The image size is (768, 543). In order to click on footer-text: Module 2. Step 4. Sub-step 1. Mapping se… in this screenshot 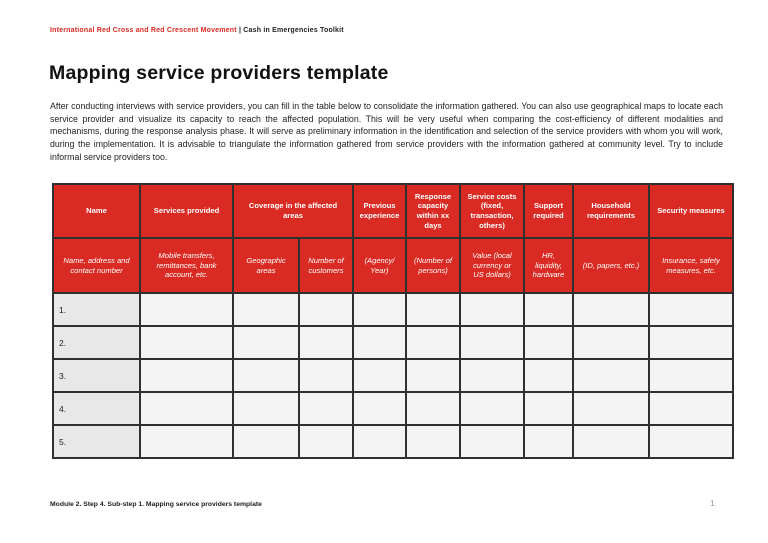, I will do `click(156, 504)`.